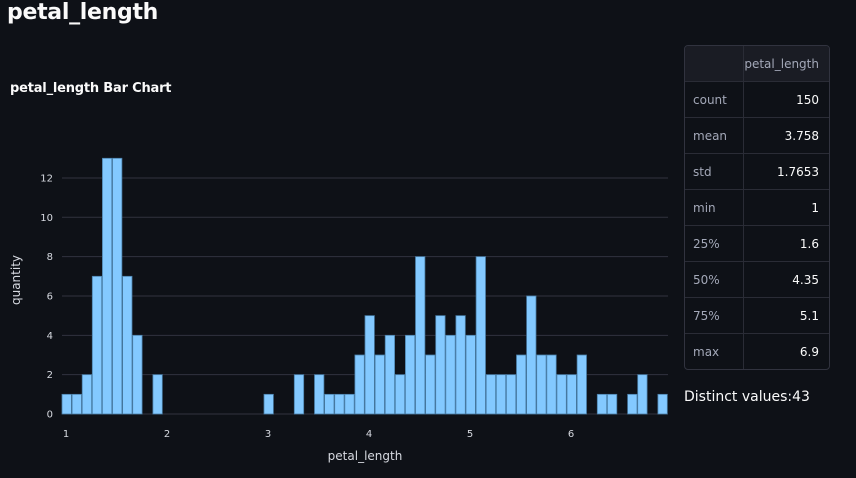 The height and width of the screenshot is (478, 856). I want to click on y-tick-label: 0, so click(50, 415).